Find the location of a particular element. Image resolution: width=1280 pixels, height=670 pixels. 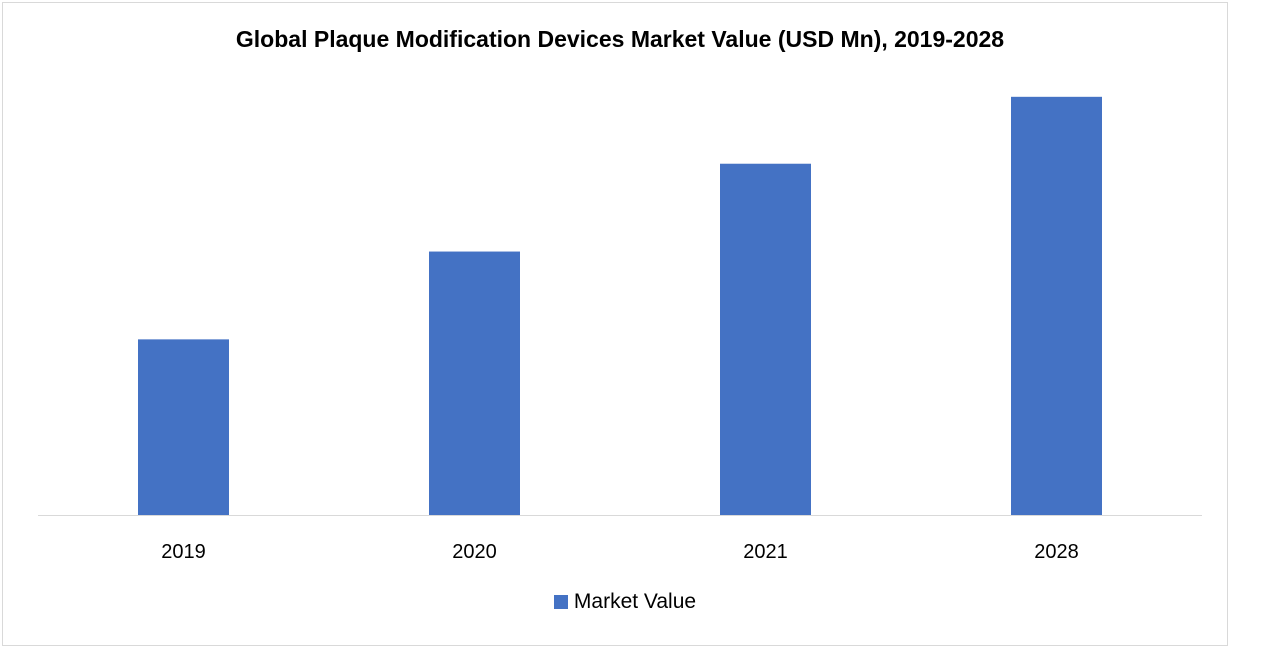

legend: Market Value is located at coordinates (625, 602).